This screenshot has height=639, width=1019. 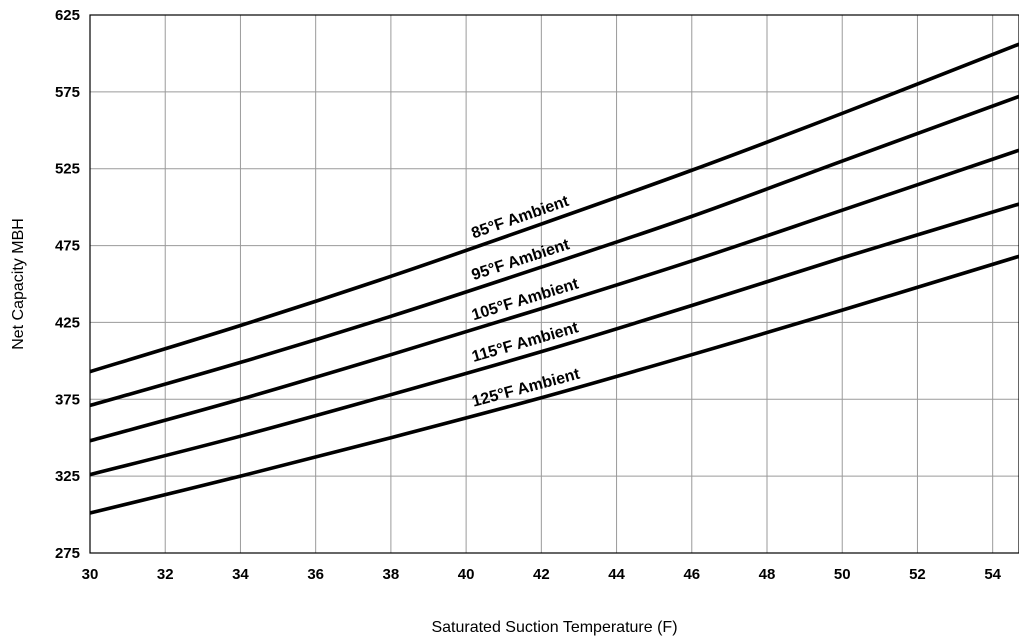 What do you see at coordinates (67, 169) in the screenshot?
I see `y-tick-label: 525` at bounding box center [67, 169].